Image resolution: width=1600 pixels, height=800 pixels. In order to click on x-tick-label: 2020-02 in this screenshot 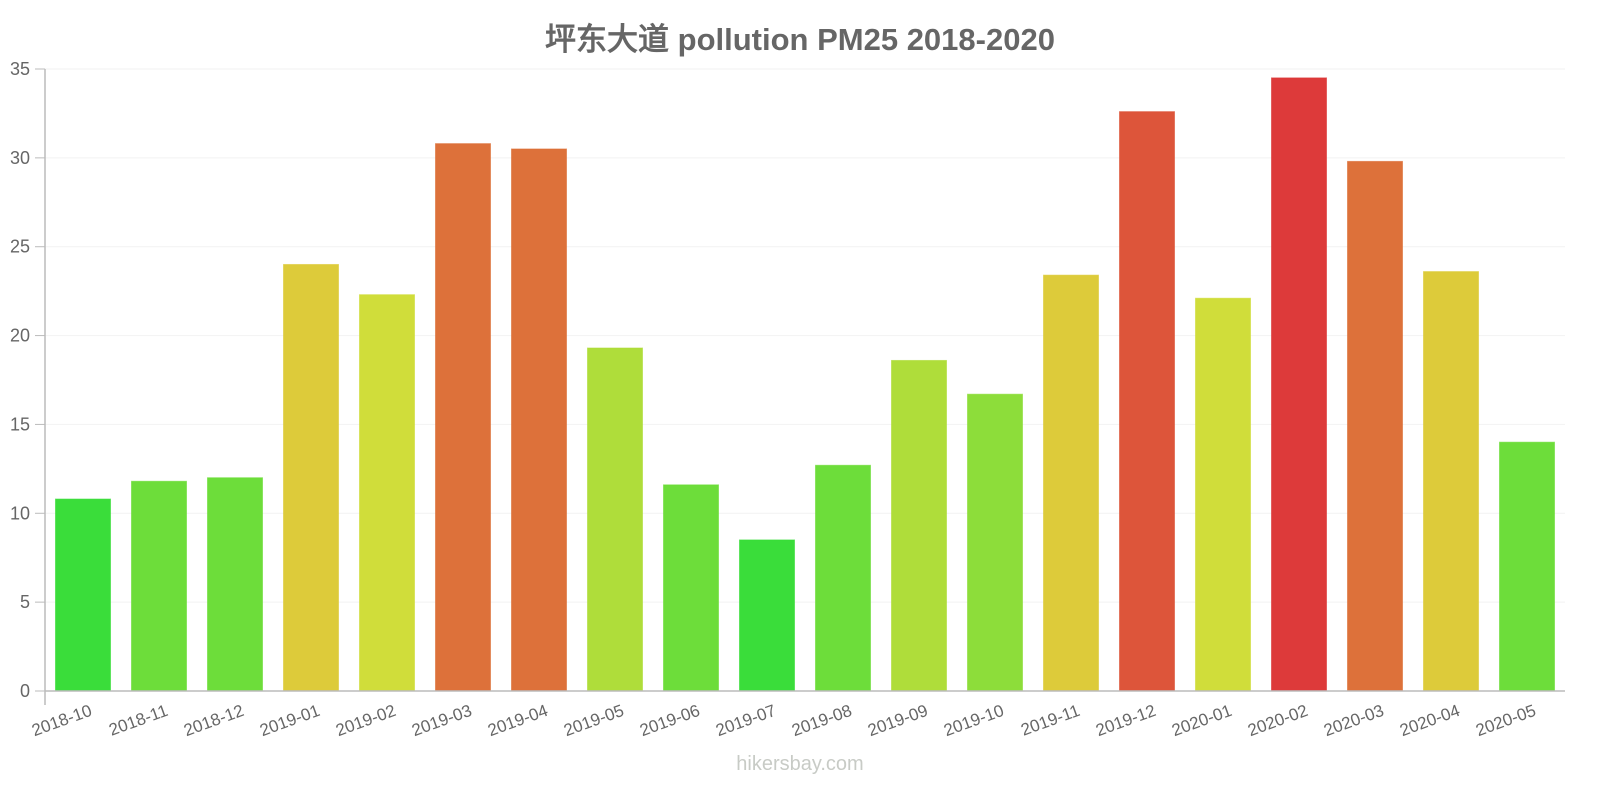, I will do `click(1277, 720)`.